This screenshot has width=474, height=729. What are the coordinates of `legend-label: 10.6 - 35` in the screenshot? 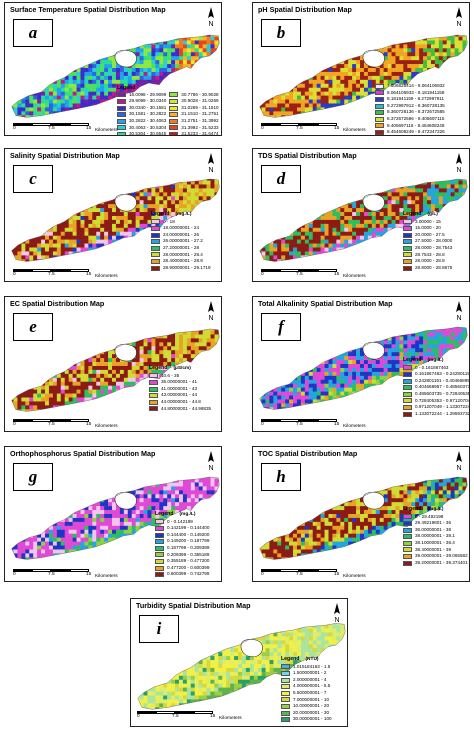 It's located at (170, 375).